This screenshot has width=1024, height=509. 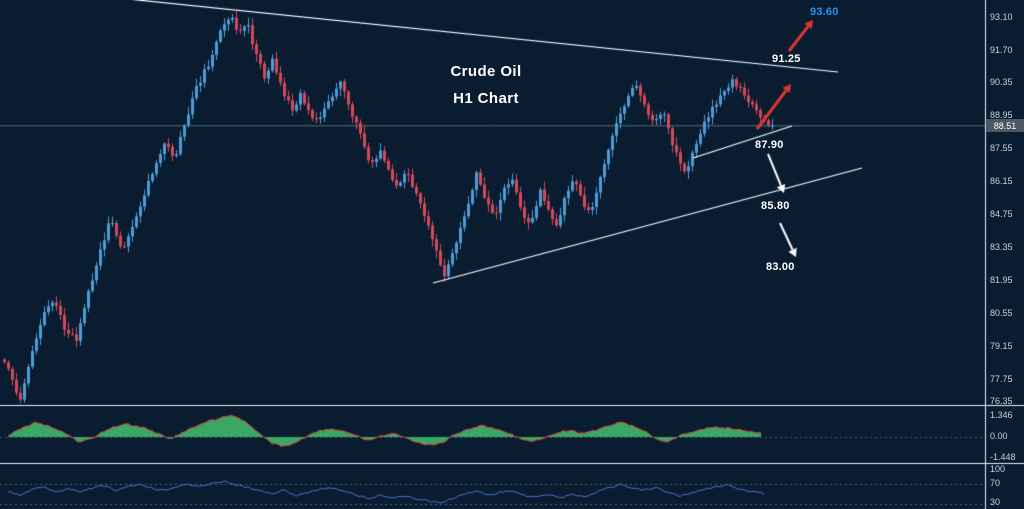 I want to click on chart-title: Crude Oil, so click(x=486, y=71).